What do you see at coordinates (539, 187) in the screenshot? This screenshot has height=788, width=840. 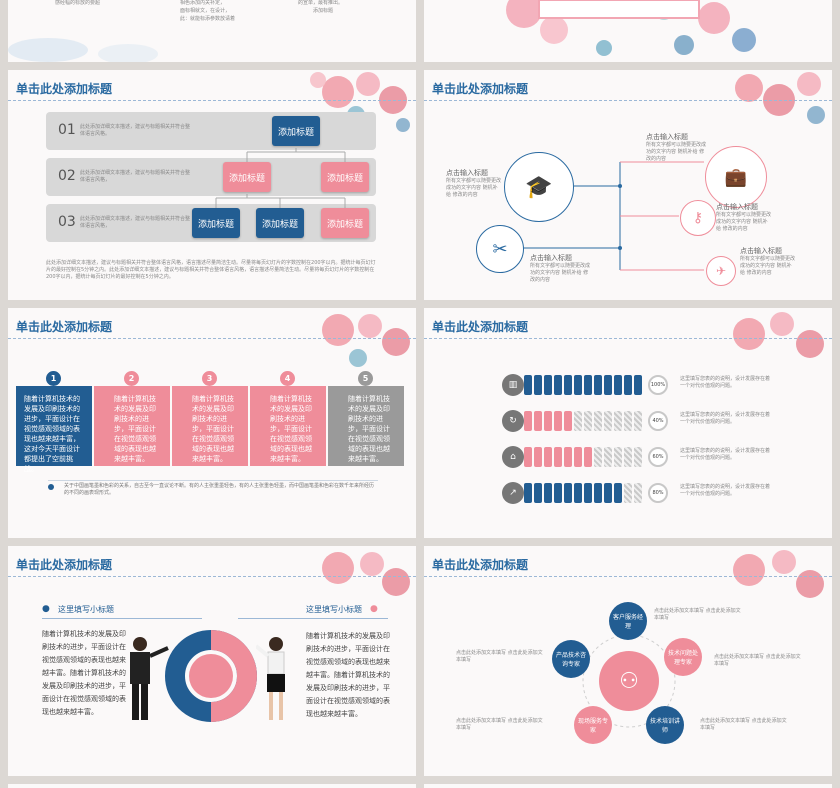 I see `graduation-icon: 🎓` at bounding box center [539, 187].